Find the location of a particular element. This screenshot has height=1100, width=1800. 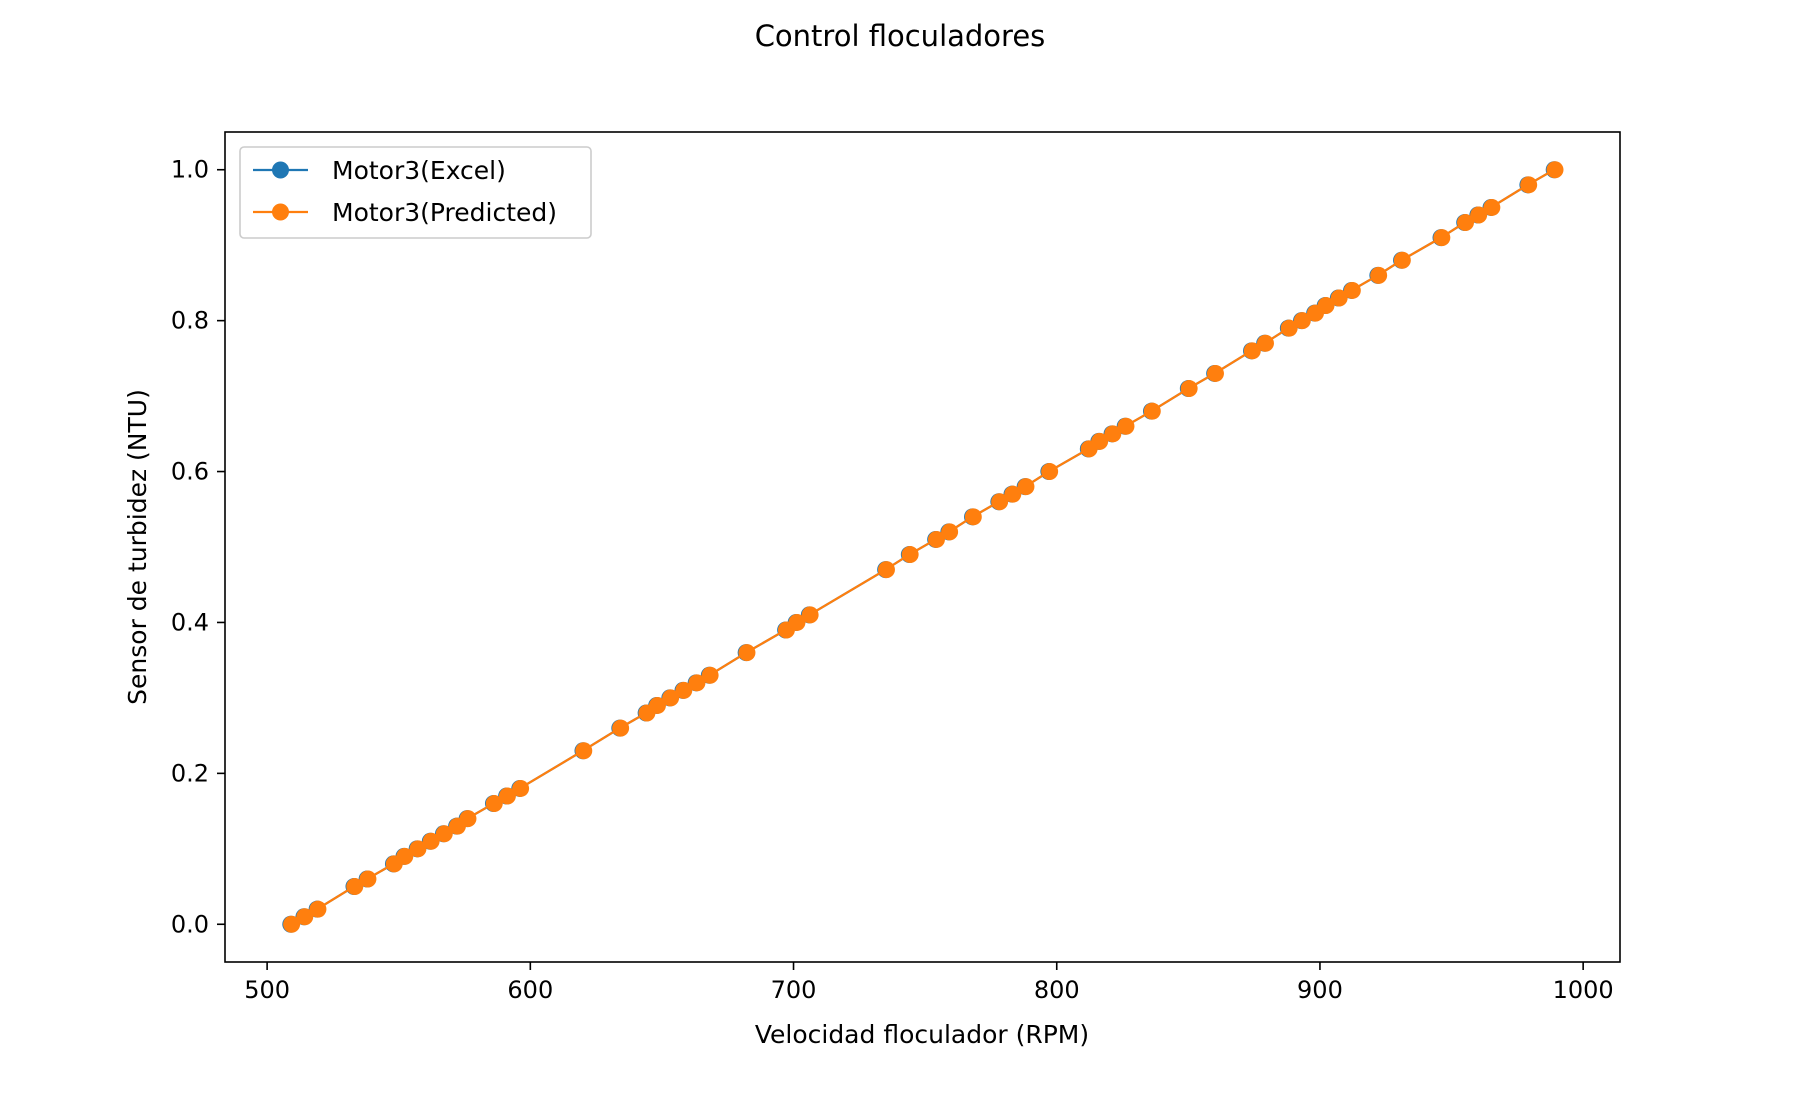

y-tick-label: 0.0 is located at coordinates (190, 924).